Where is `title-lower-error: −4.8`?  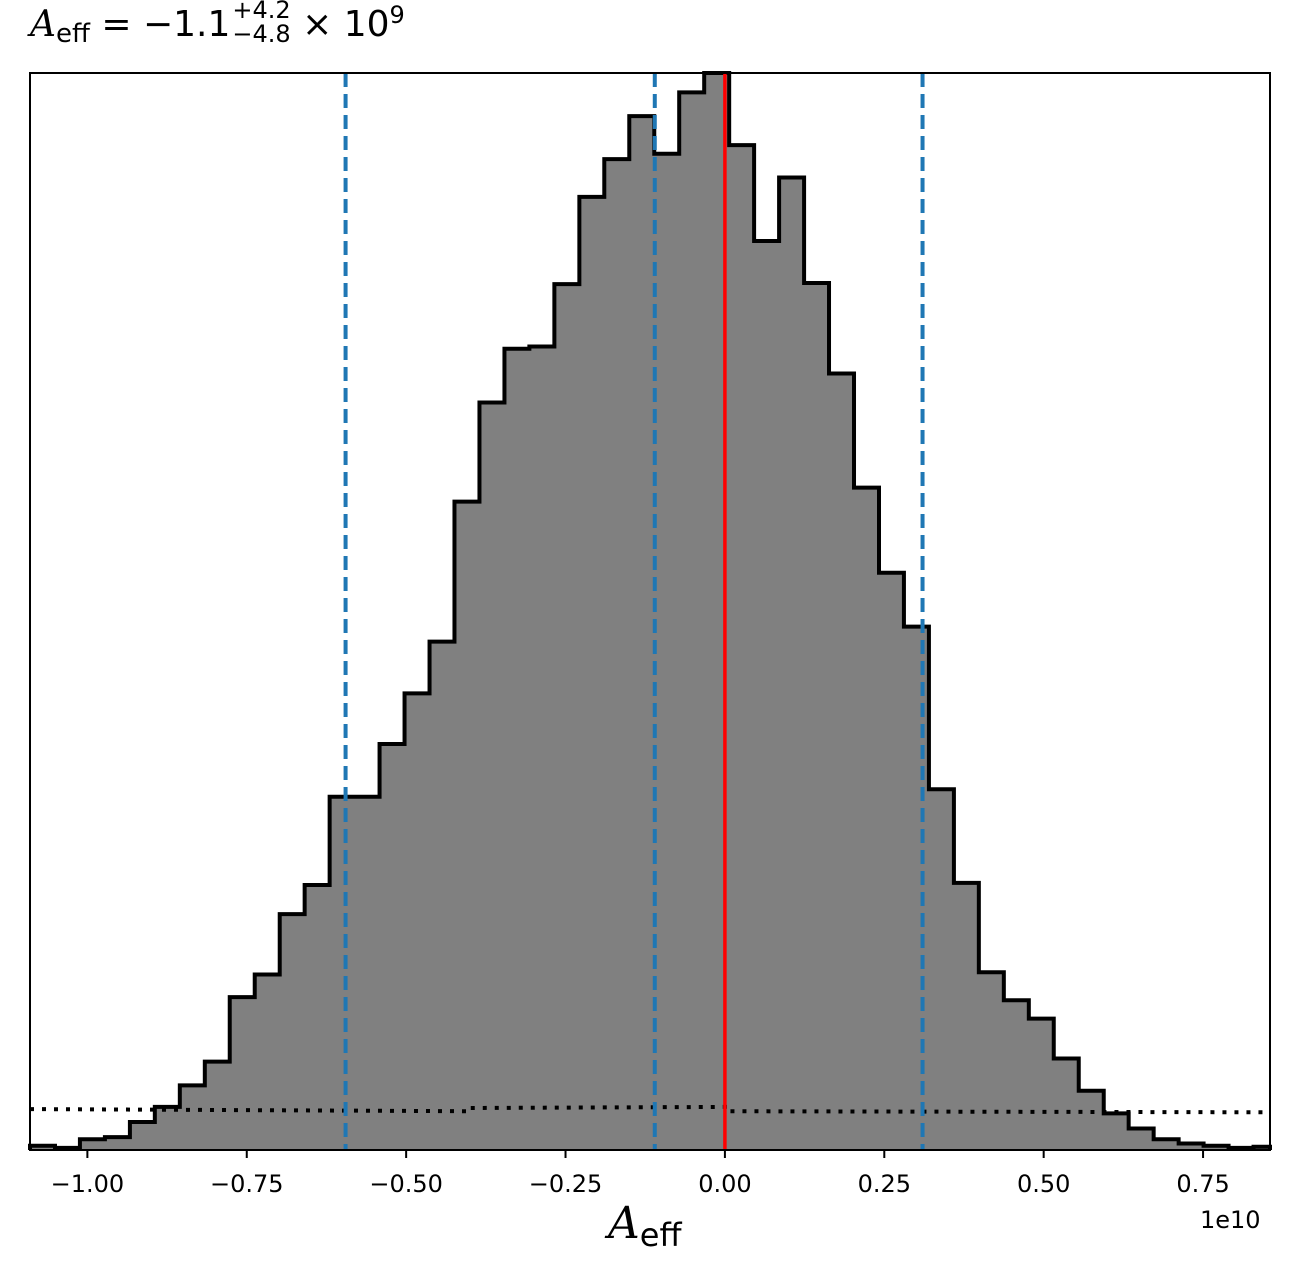 title-lower-error: −4.8 is located at coordinates (261, 34).